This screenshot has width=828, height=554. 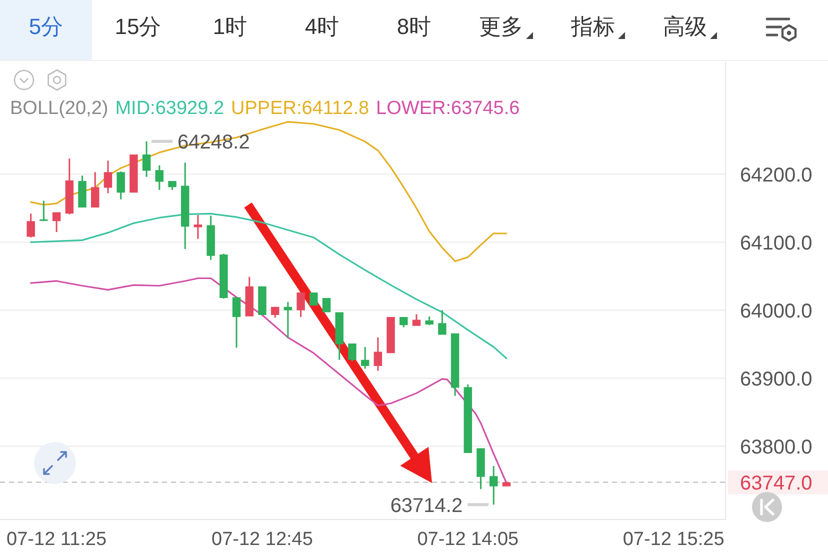 I want to click on legend-label: LOWER:63745.6, so click(x=448, y=108).